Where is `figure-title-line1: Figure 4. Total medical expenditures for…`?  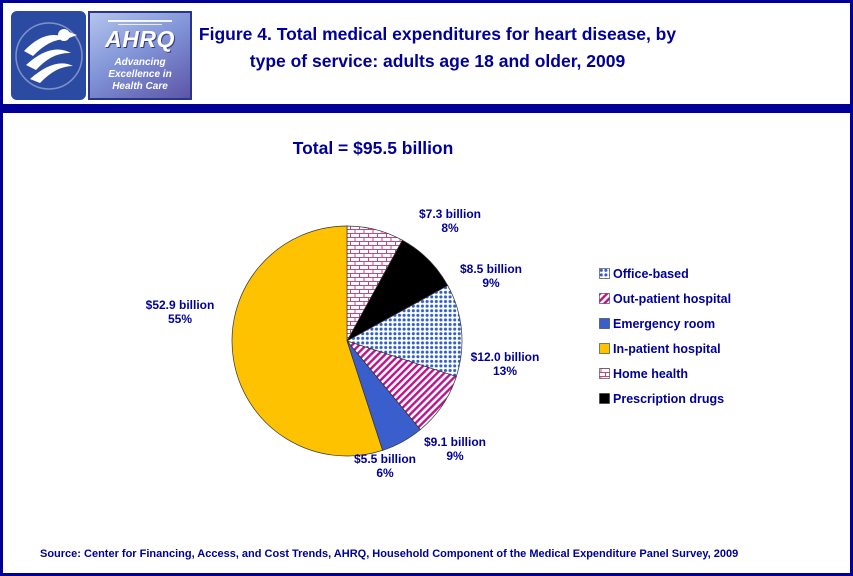
figure-title-line1: Figure 4. Total medical expenditures for… is located at coordinates (437, 34).